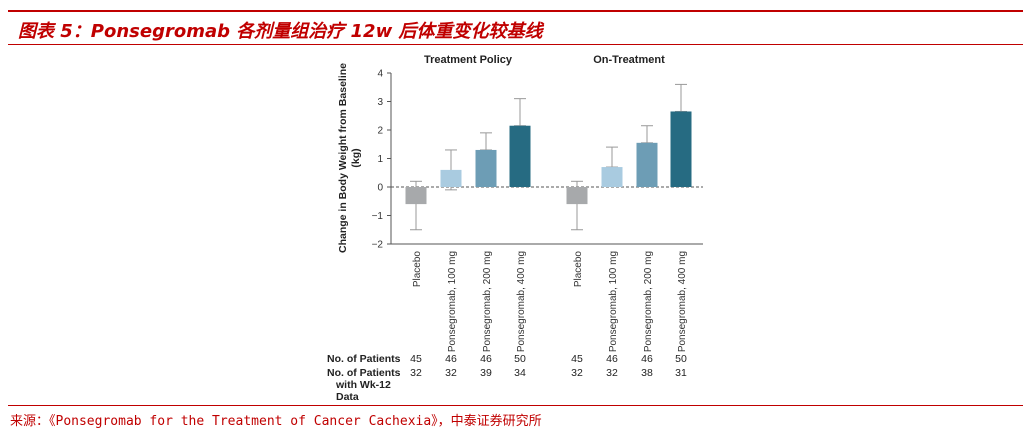 Image resolution: width=1031 pixels, height=430 pixels. I want to click on panel-title: Treatment Policy, so click(468, 60).